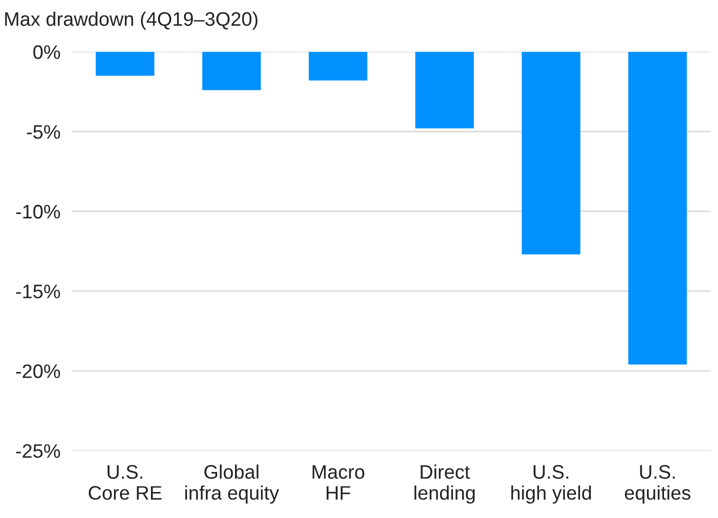 The image size is (718, 518). I want to click on y-tick-label: -25%, so click(38, 451).